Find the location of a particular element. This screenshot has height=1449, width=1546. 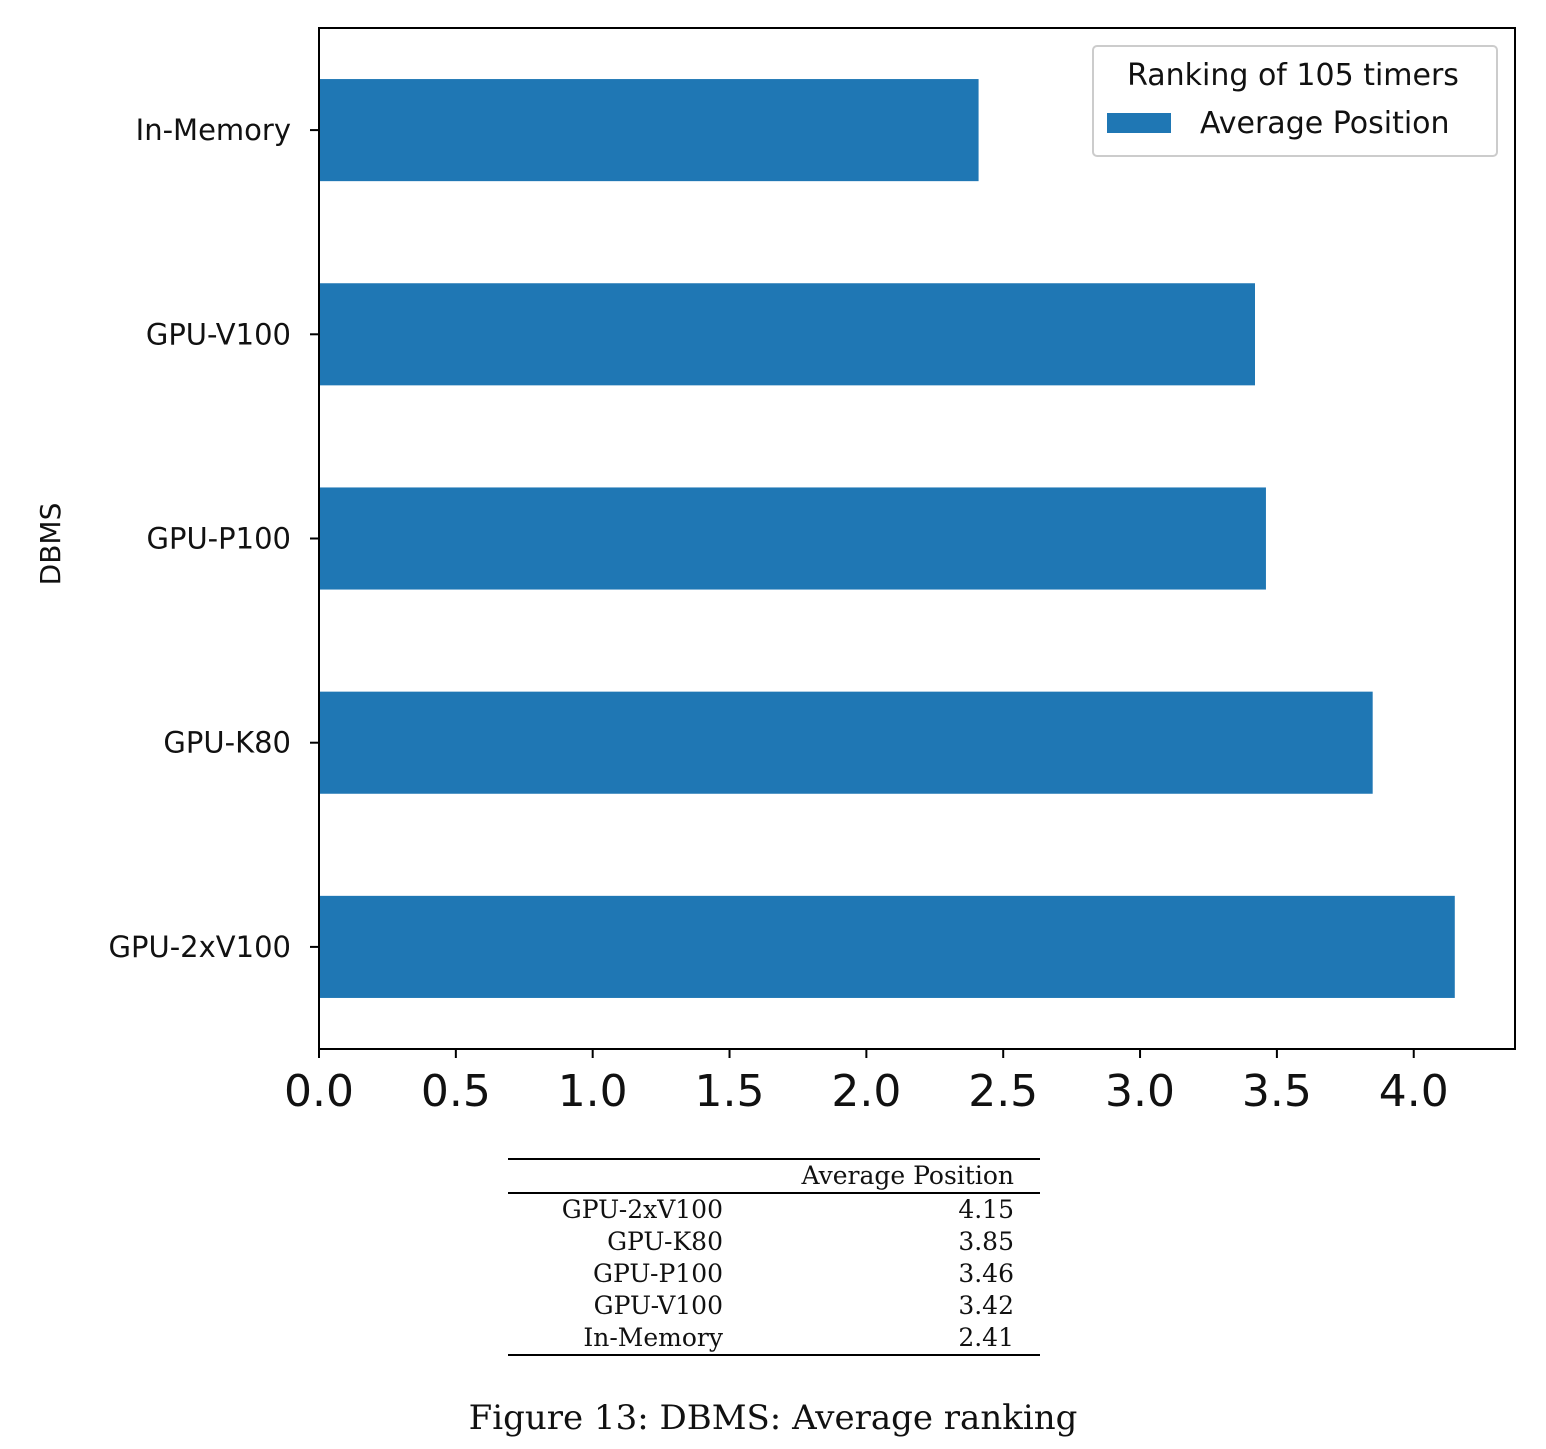

y-tick-label: In-Memory is located at coordinates (213, 130).